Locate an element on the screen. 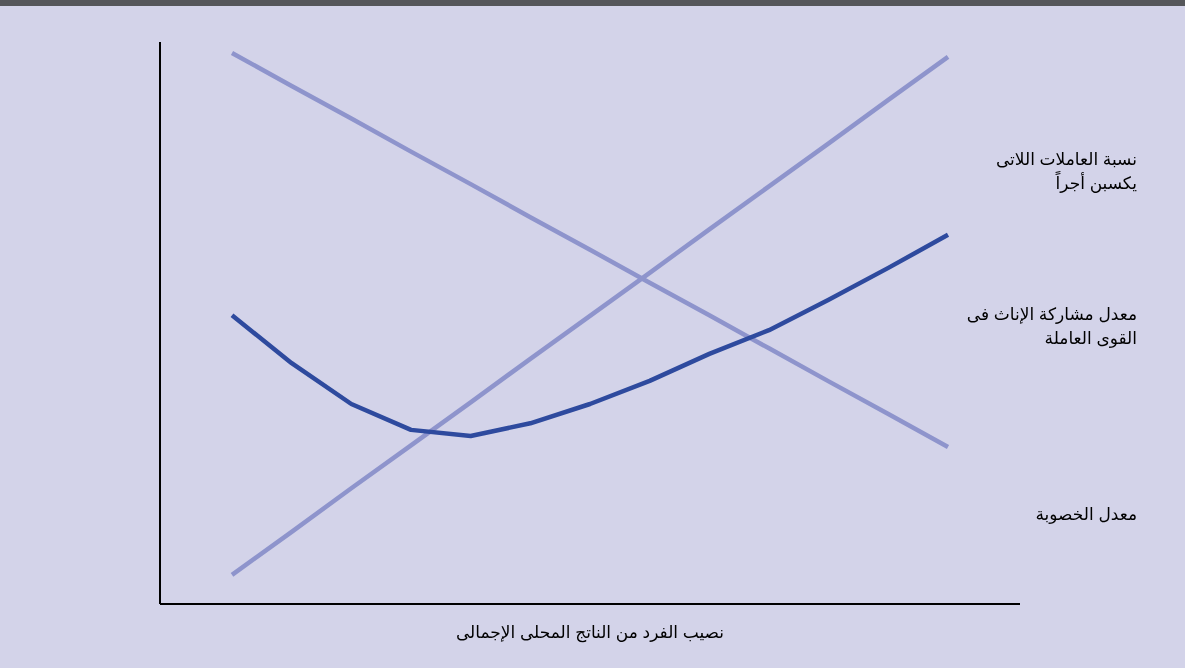  text: نسبة العاملات اللاتى يكسبن أجراً is located at coordinates (1066, 171).